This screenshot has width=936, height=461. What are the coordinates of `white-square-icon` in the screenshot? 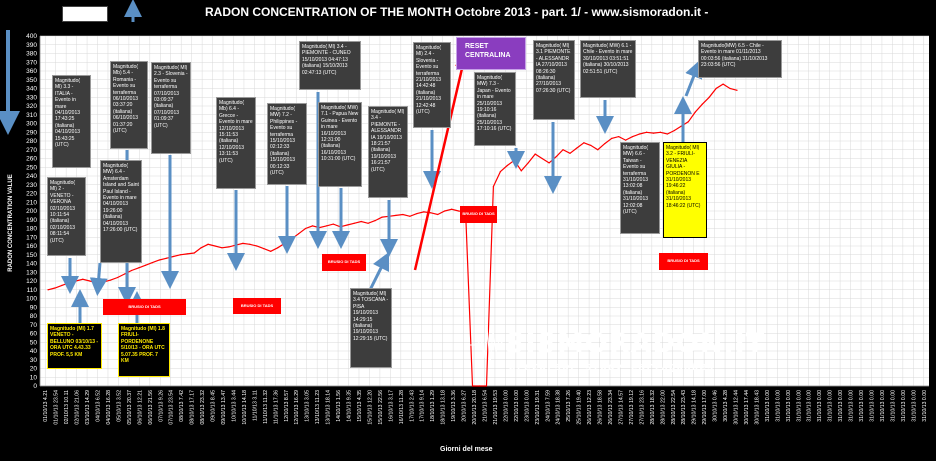 It's located at (85, 14).